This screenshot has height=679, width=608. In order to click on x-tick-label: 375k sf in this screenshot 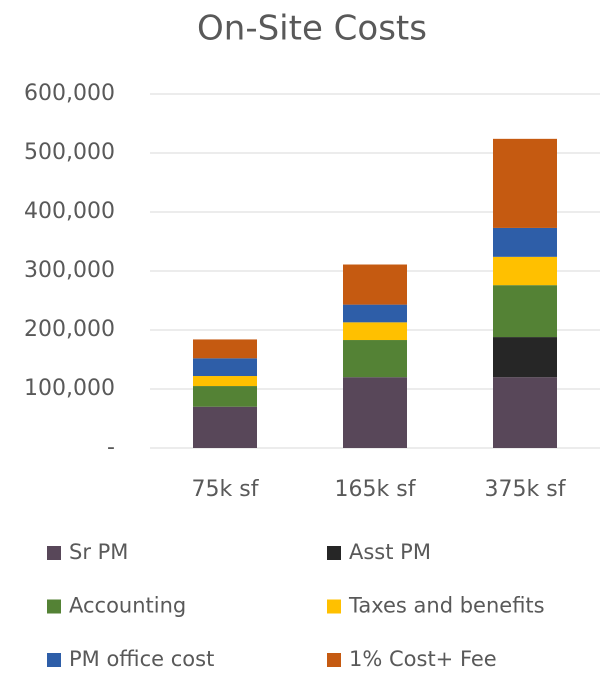, I will do `click(526, 489)`.